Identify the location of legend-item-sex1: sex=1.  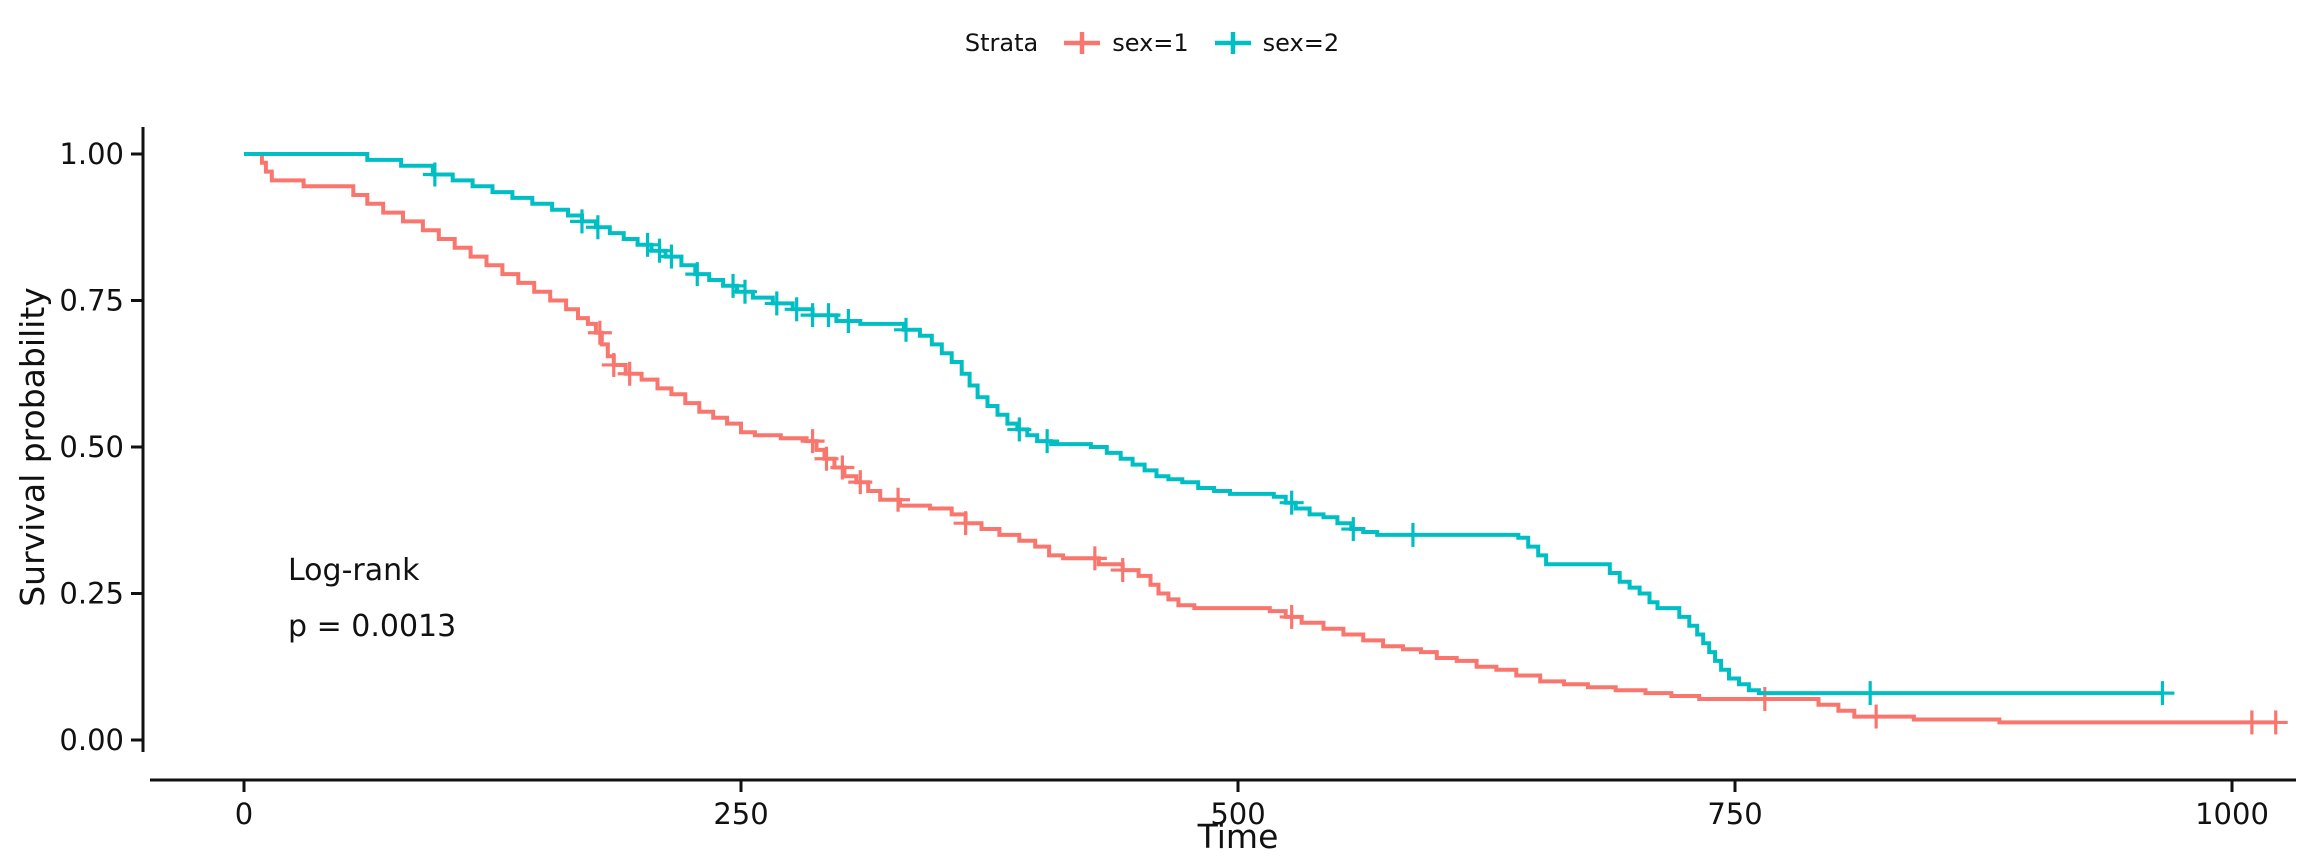
(1124, 43).